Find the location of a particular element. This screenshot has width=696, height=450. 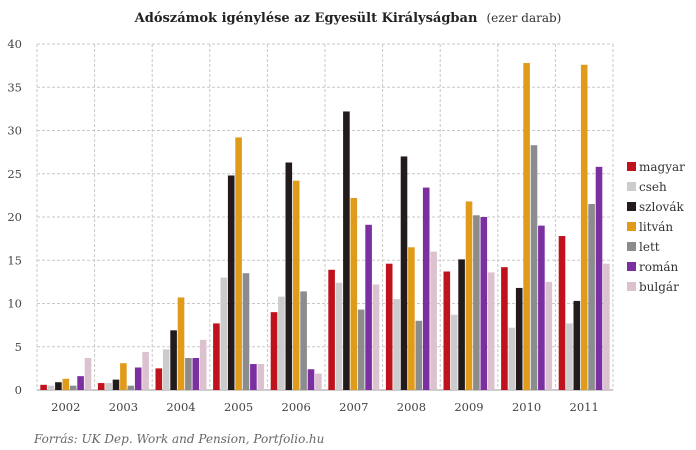

bar-román-2004 is located at coordinates (196, 373).